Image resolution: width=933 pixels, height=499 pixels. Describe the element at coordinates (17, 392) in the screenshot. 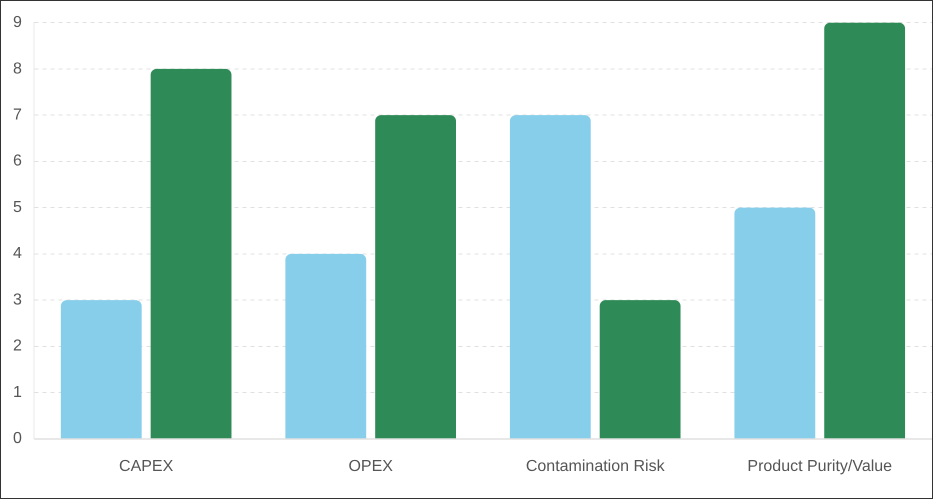

I see `y-tick-label: 1` at that location.